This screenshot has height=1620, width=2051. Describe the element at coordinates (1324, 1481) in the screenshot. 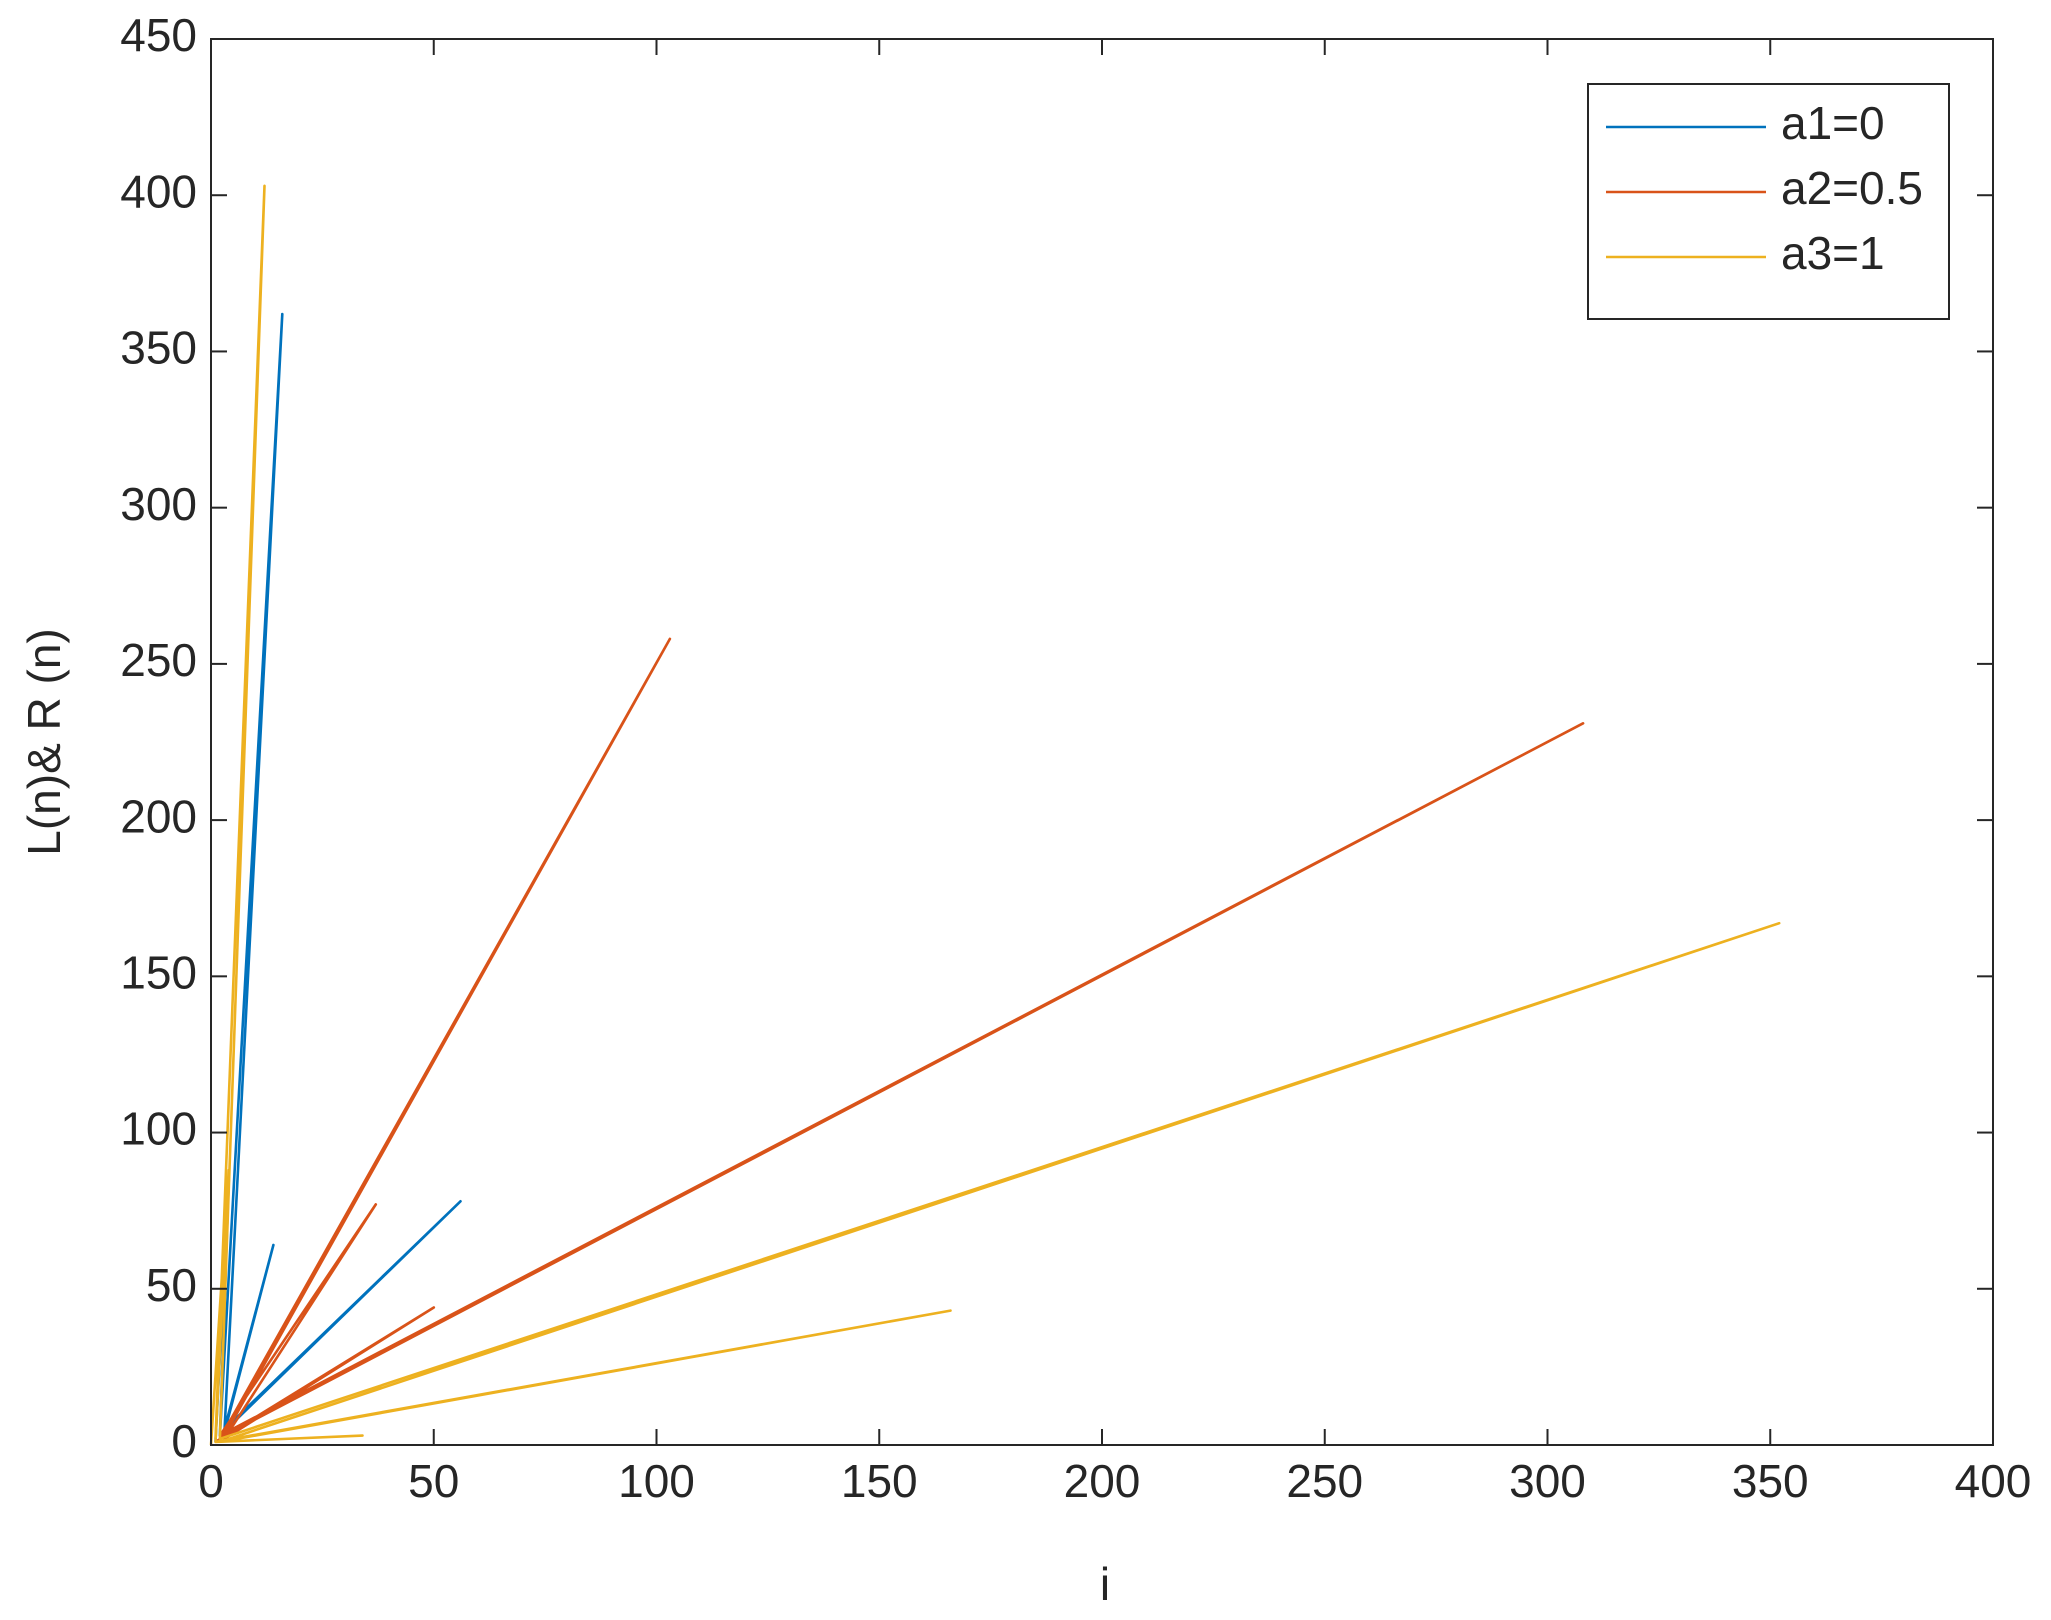

I see `x-tick-label: 250` at that location.